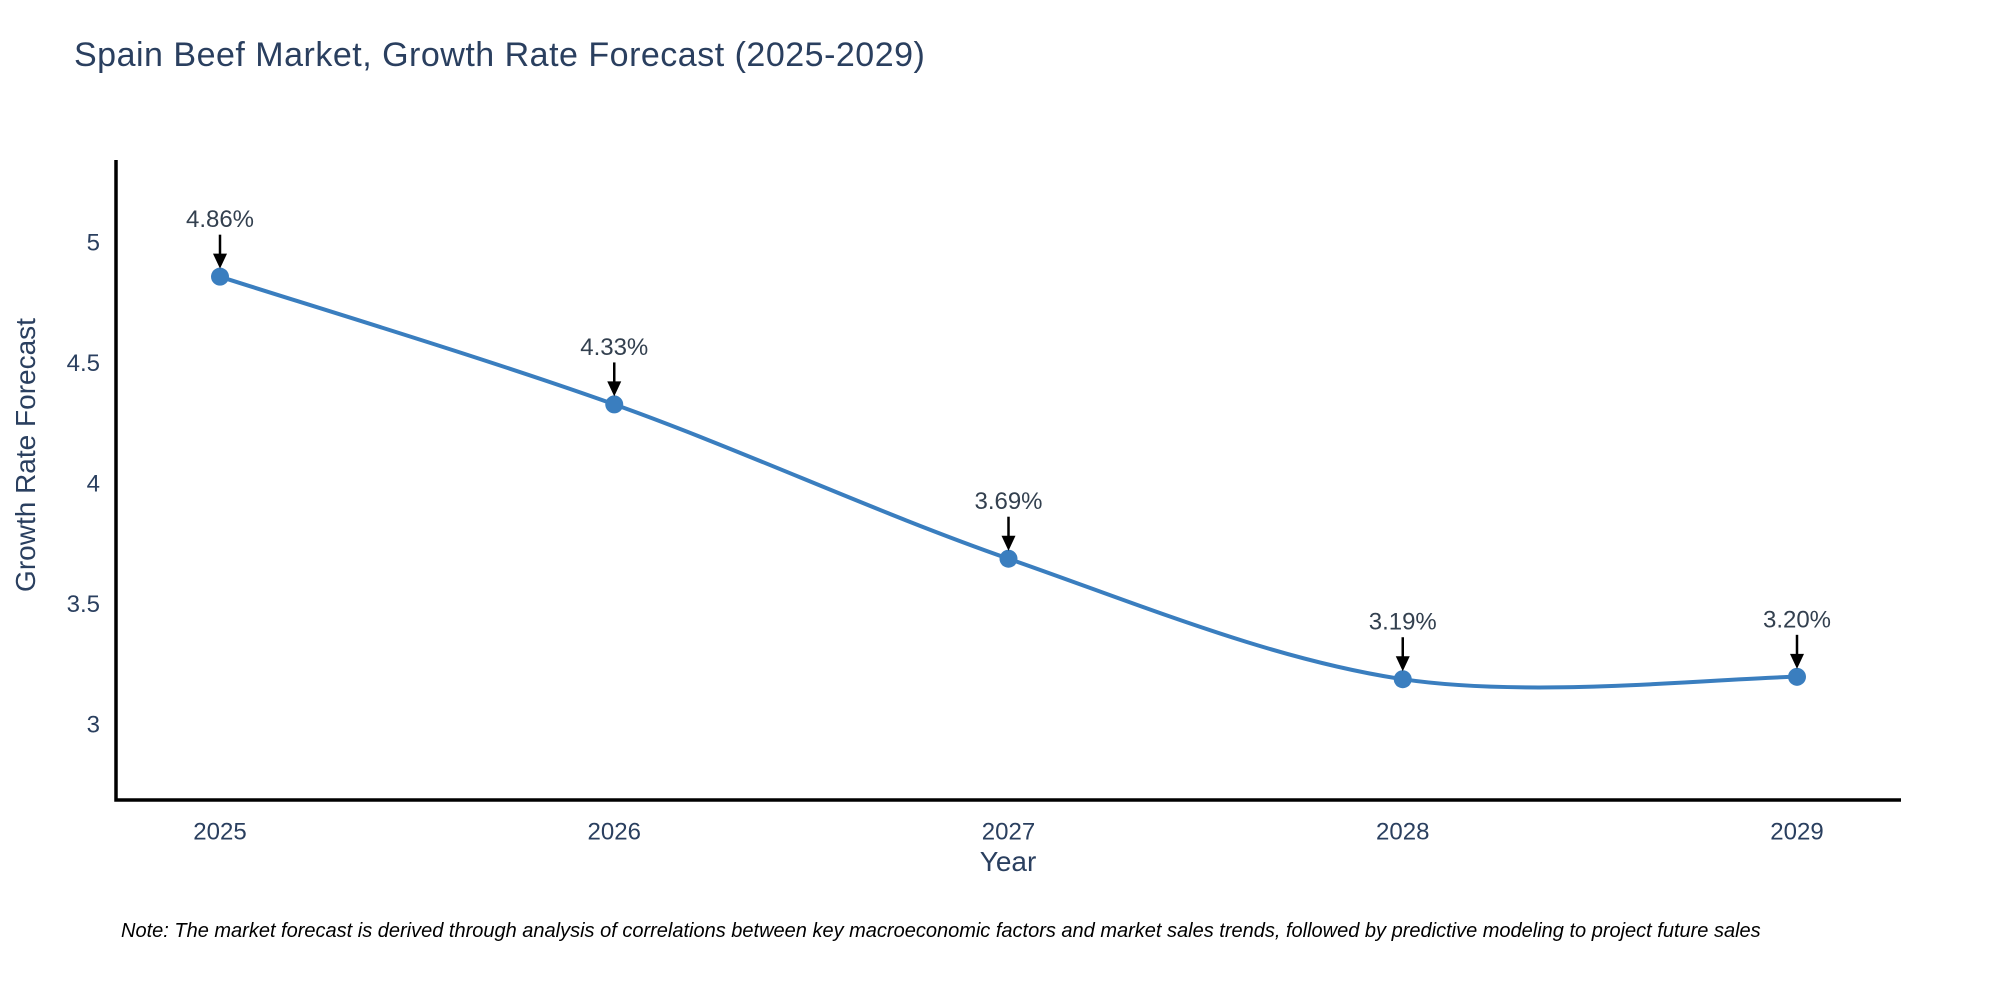 The height and width of the screenshot is (1000, 2000). I want to click on data-point-2027, so click(1008, 558).